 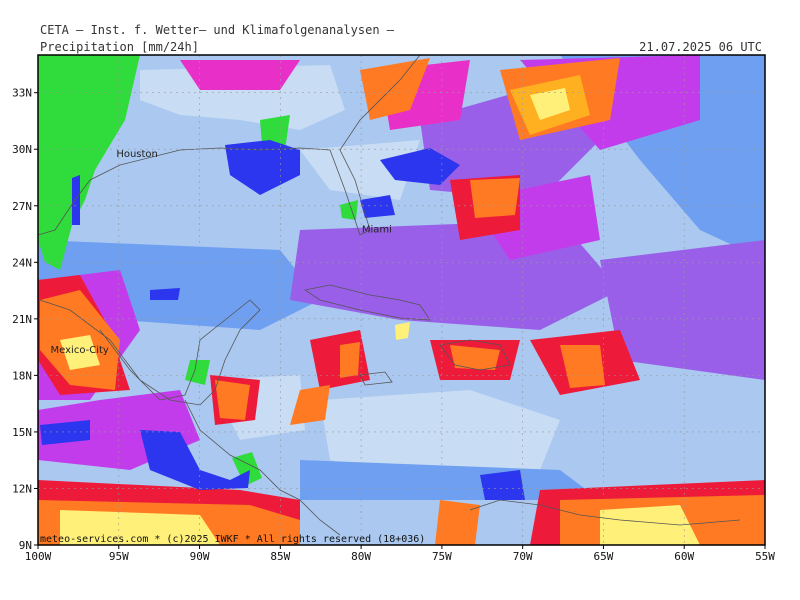 What do you see at coordinates (684, 556) in the screenshot?
I see `lon-label: 60W` at bounding box center [684, 556].